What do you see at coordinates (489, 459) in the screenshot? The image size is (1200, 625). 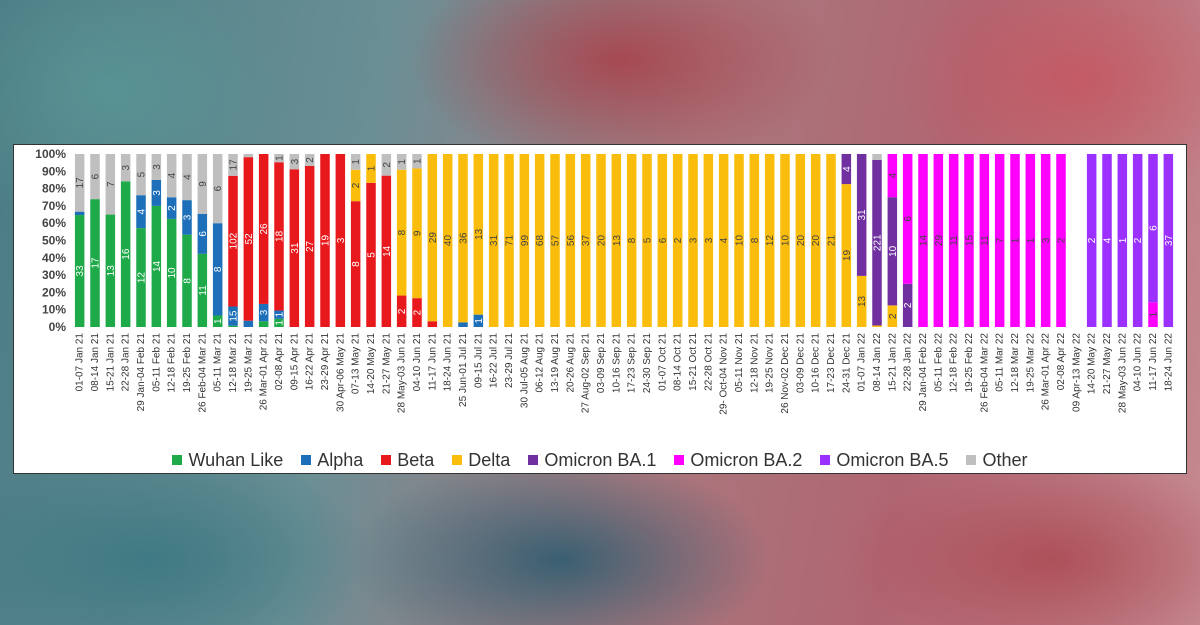 I see `legend-label: Delta` at bounding box center [489, 459].